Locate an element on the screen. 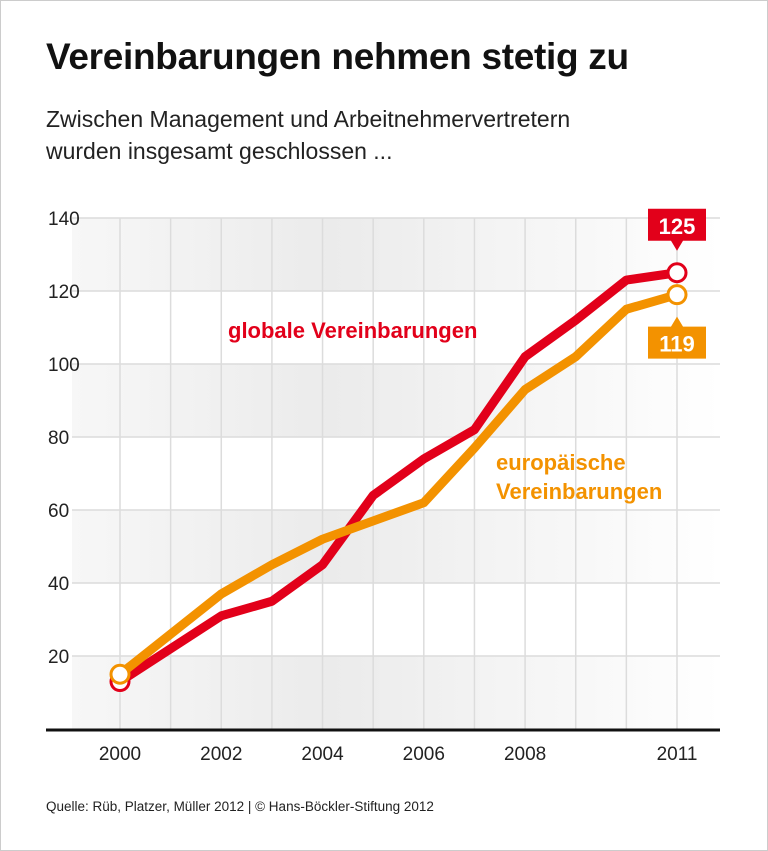 This screenshot has height=851, width=768. x-tick-label: 2008 is located at coordinates (525, 754).